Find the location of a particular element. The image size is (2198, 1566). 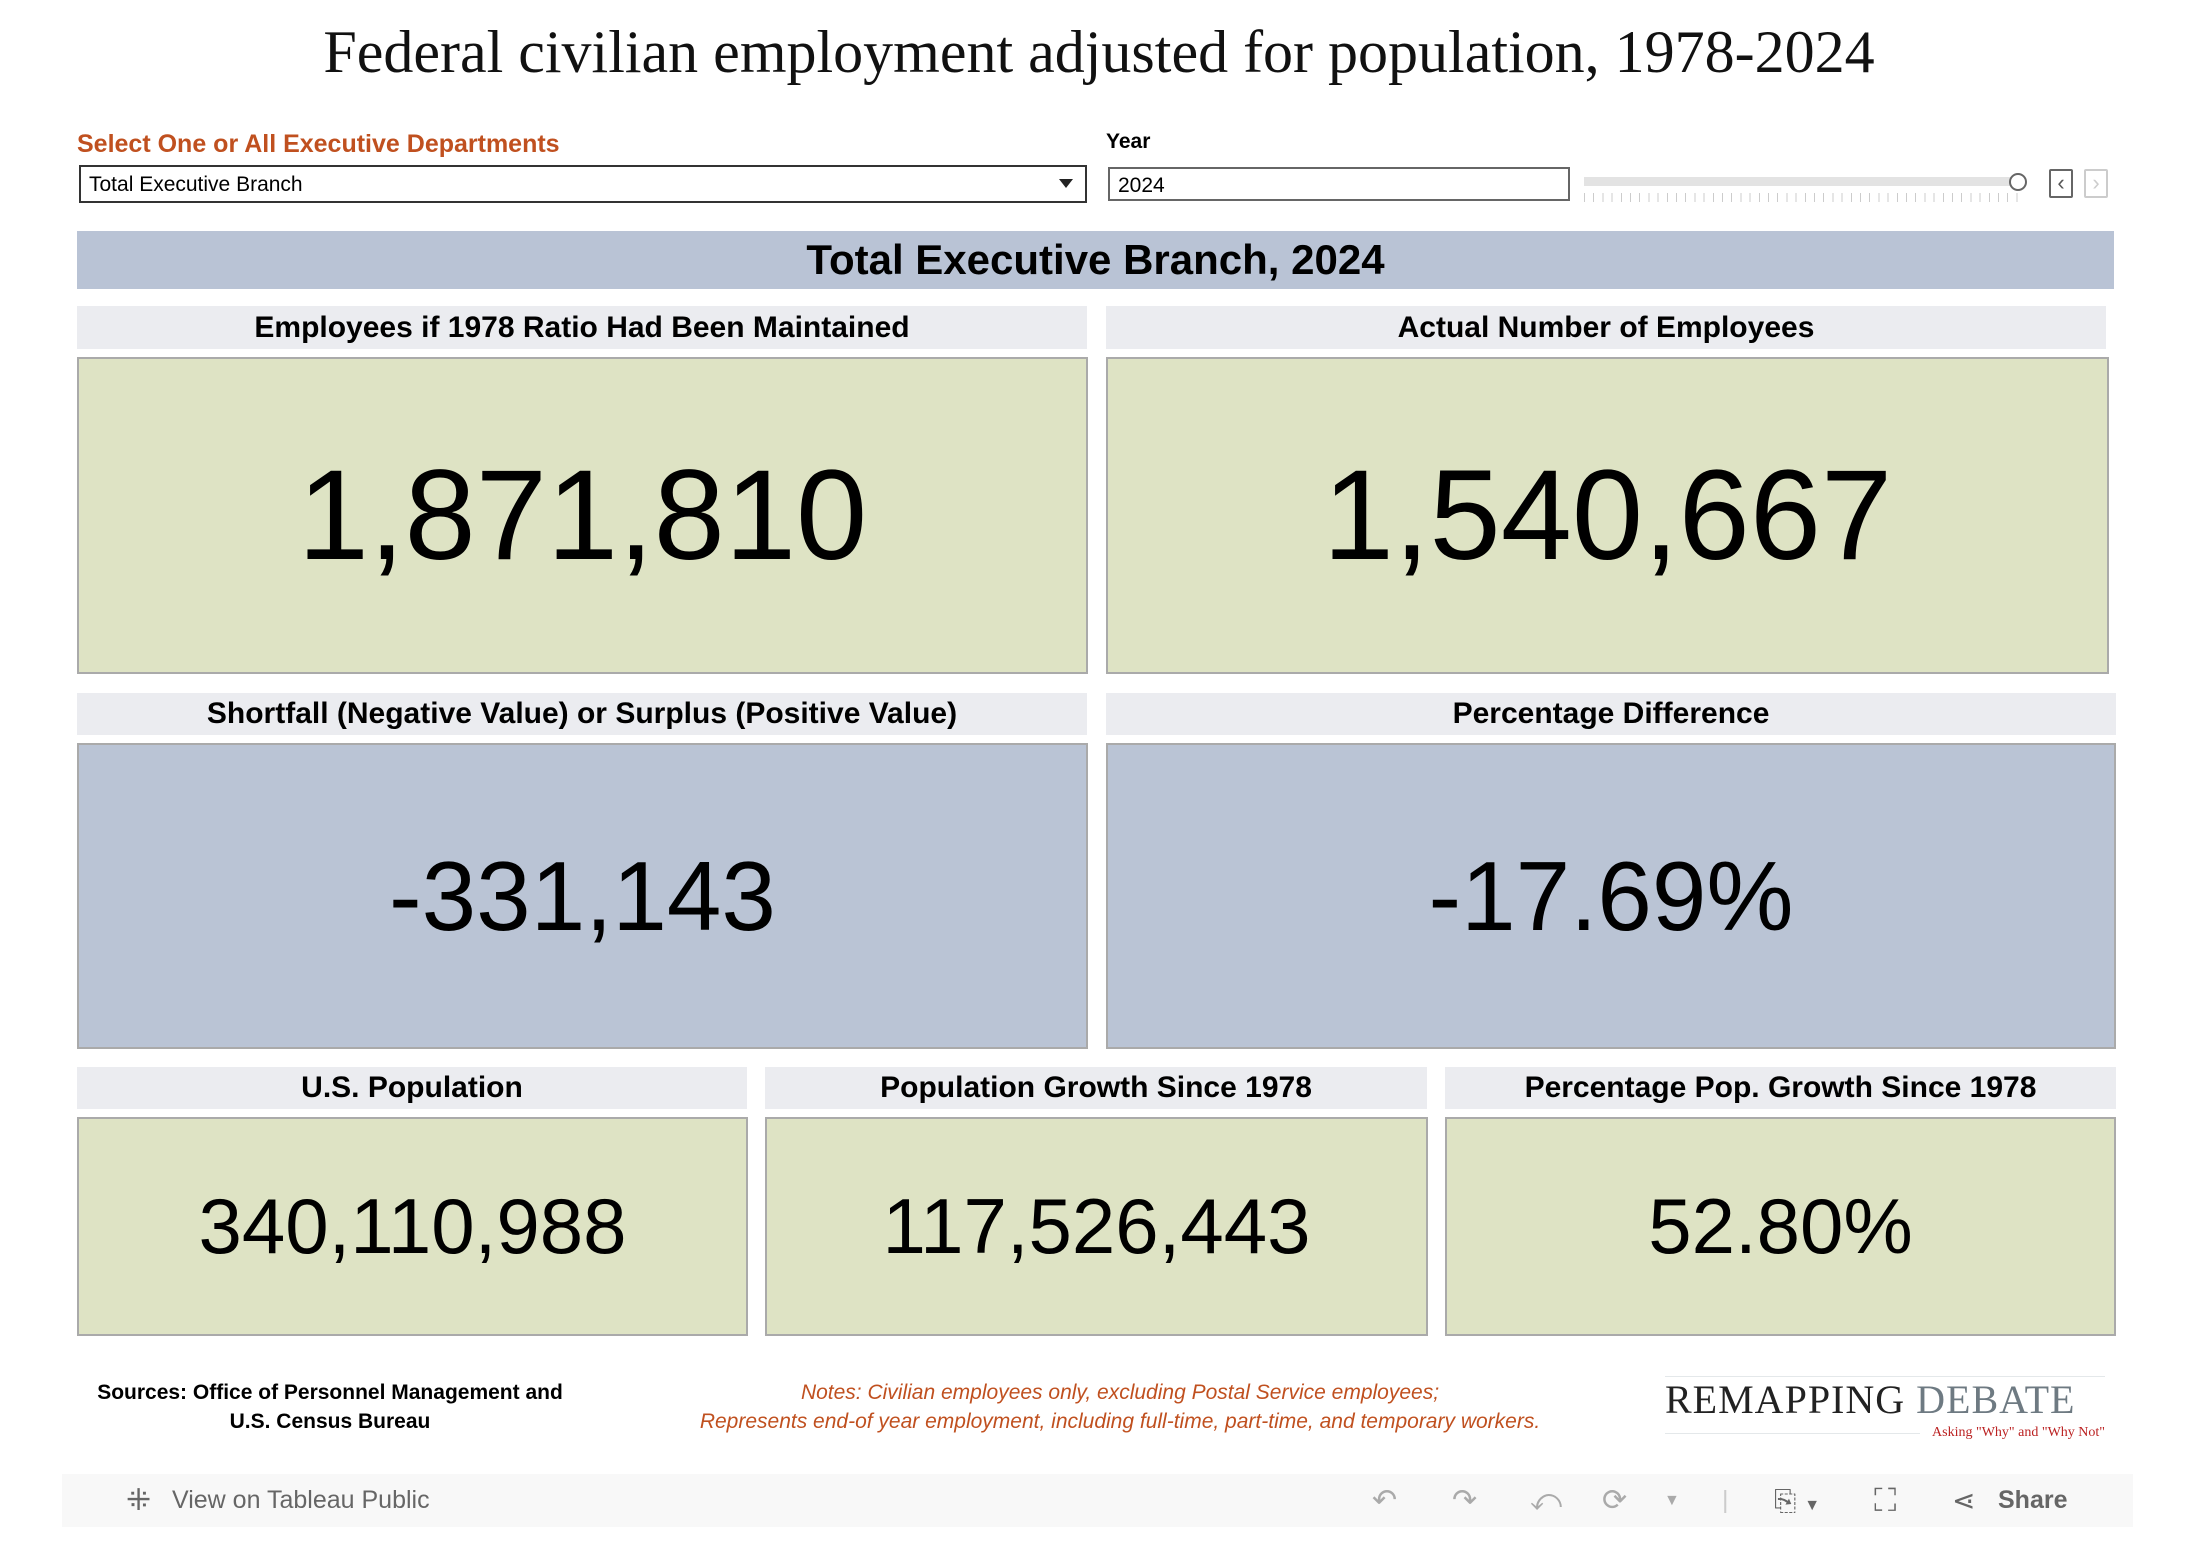

metric-value: 1,540,667 is located at coordinates (1607, 515).